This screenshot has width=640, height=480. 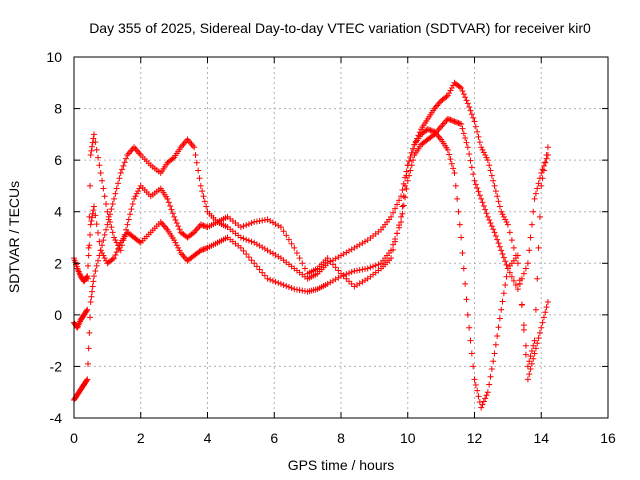 What do you see at coordinates (58, 212) in the screenshot?
I see `y-tick-label: 4` at bounding box center [58, 212].